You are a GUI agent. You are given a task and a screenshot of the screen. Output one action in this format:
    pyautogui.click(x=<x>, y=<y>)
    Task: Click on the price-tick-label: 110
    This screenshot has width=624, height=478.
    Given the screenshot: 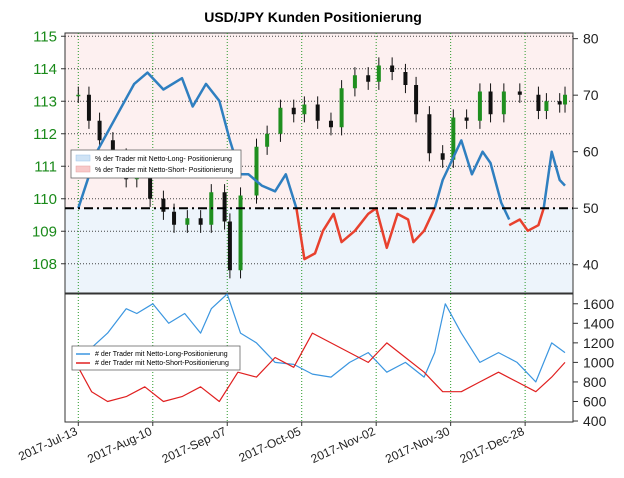 What is the action you would take?
    pyautogui.click(x=45, y=199)
    